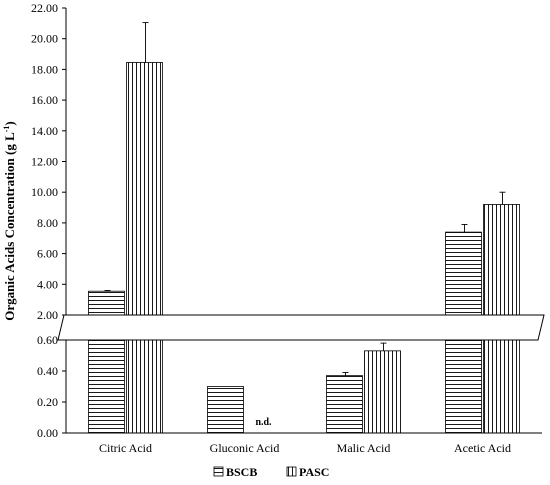 This screenshot has height=485, width=550. What do you see at coordinates (382, 392) in the screenshot?
I see `bar-pasc-malic-acid` at bounding box center [382, 392].